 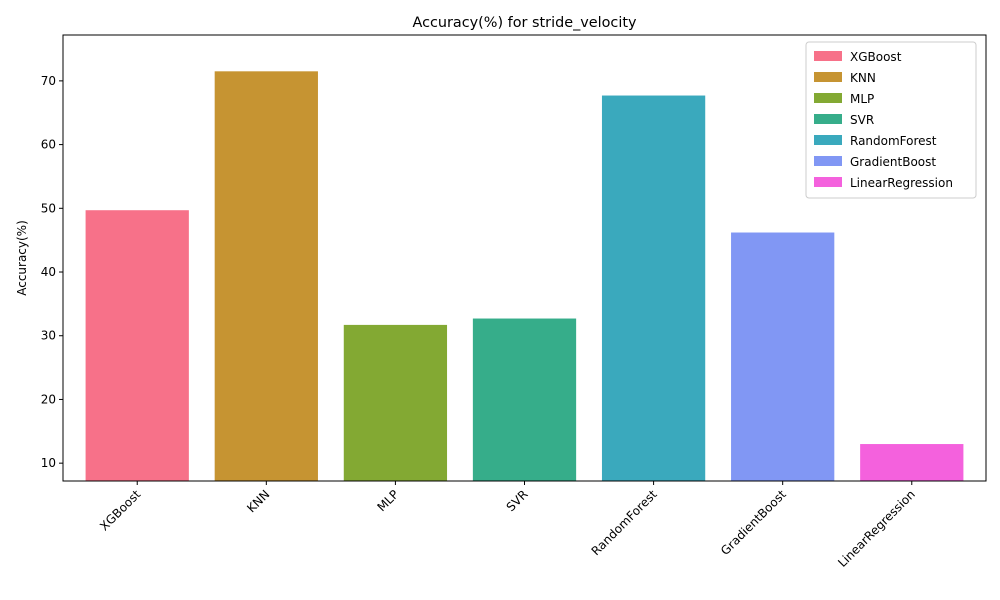 I want to click on x-tick-label: LinearRegression, so click(x=876, y=528).